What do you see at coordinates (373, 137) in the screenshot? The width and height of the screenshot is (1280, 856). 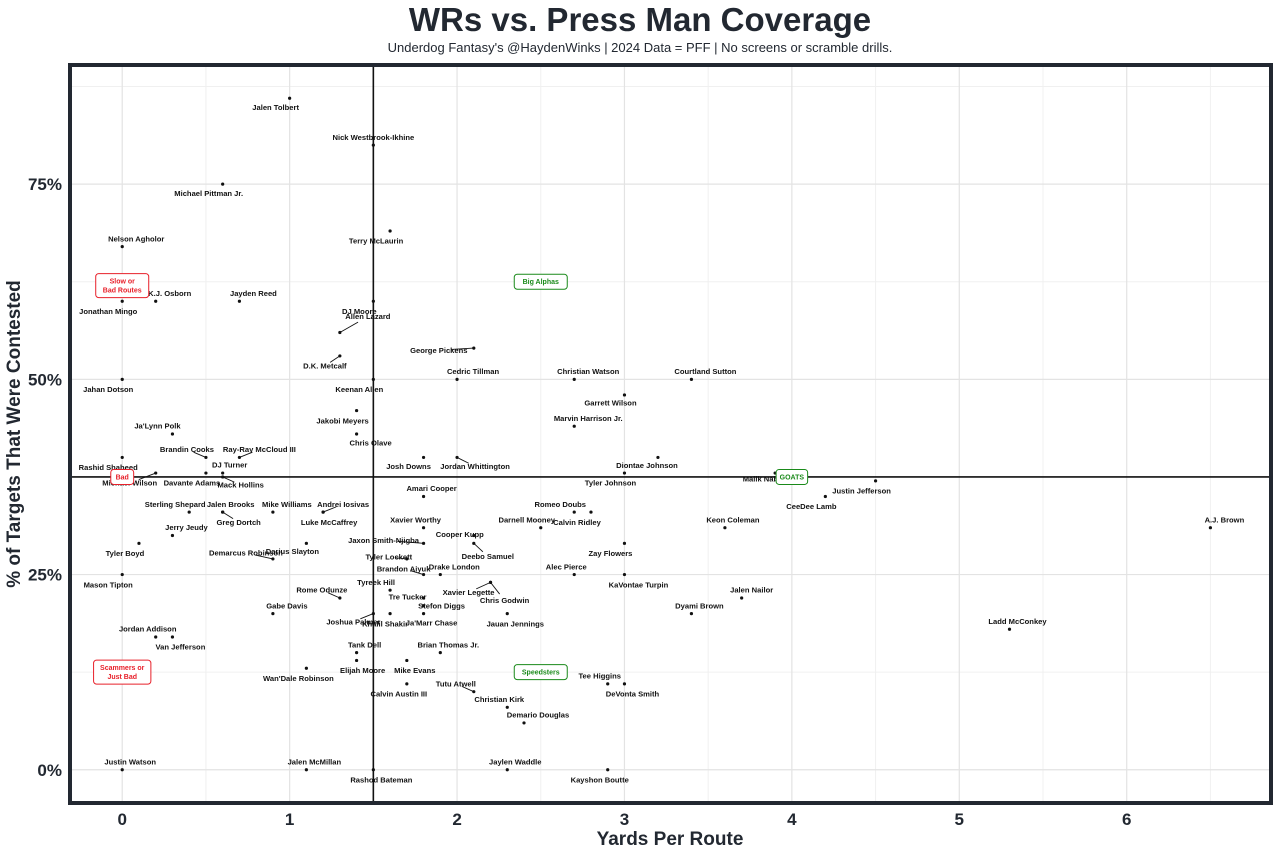 I see `point-label: Nick Westbrook-Ikhine` at bounding box center [373, 137].